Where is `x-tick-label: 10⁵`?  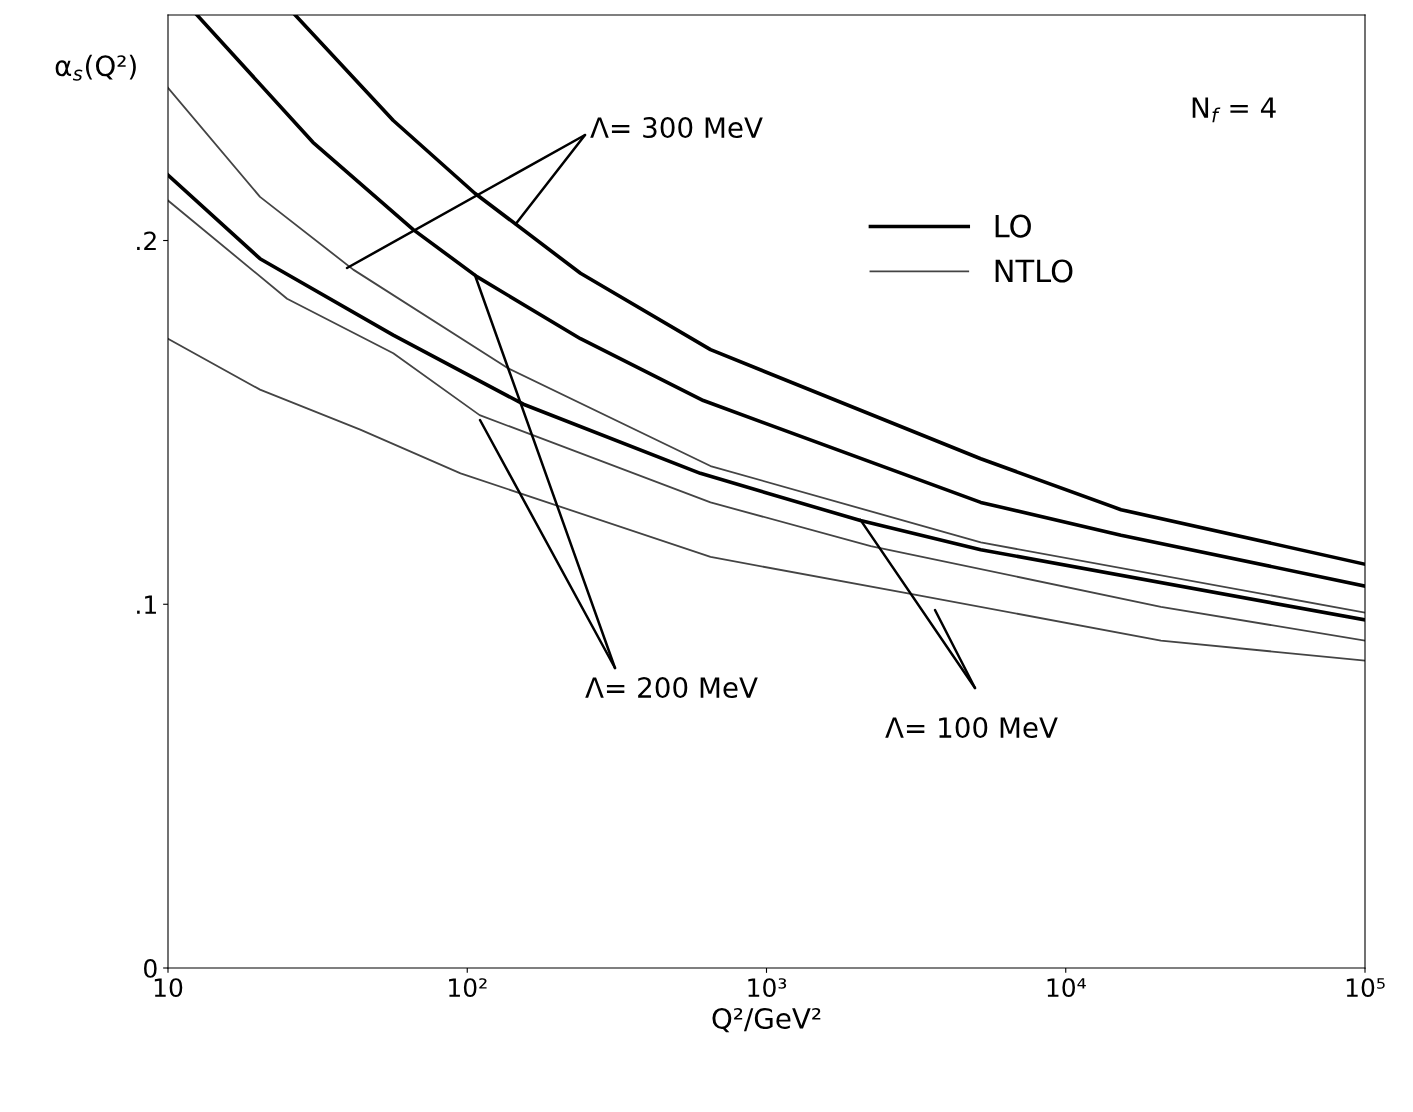
x-tick-label: 10⁵ is located at coordinates (1365, 988).